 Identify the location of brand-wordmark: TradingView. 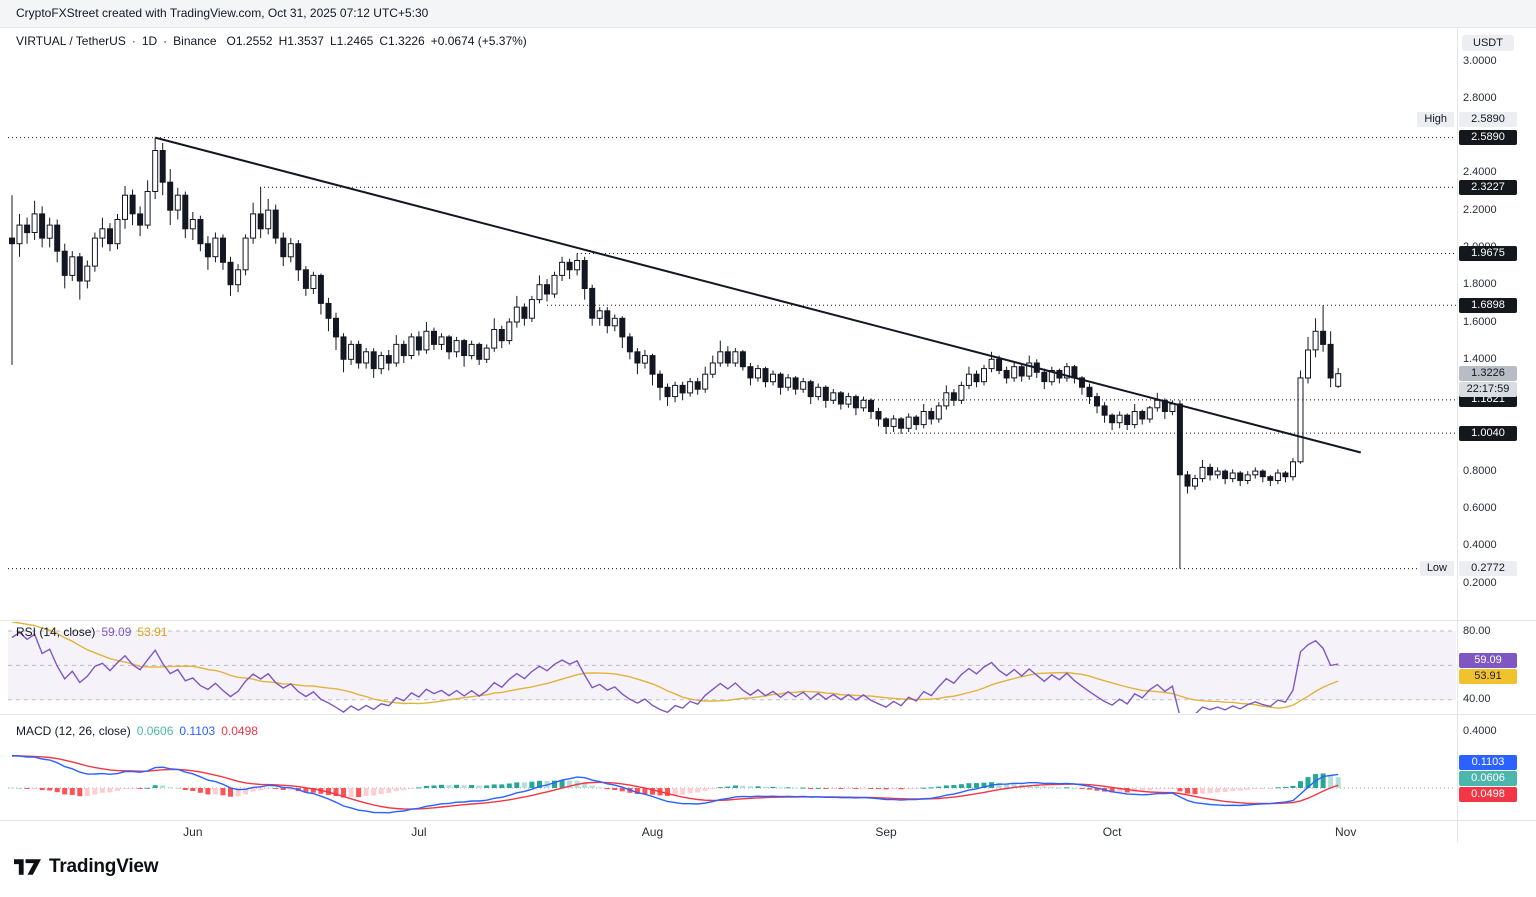
(104, 866).